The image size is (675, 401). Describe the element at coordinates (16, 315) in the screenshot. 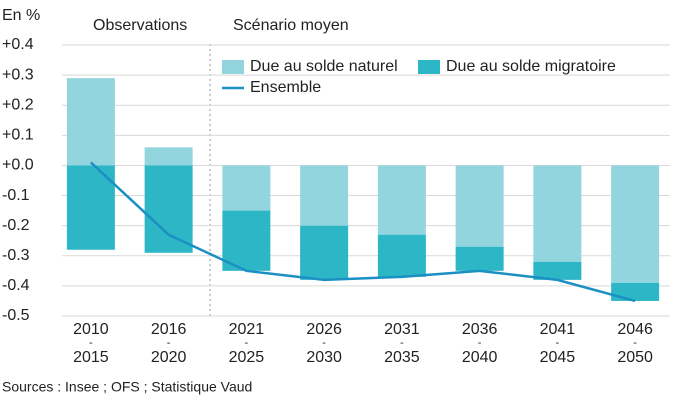

I see `y-tick-label: -0.5` at that location.